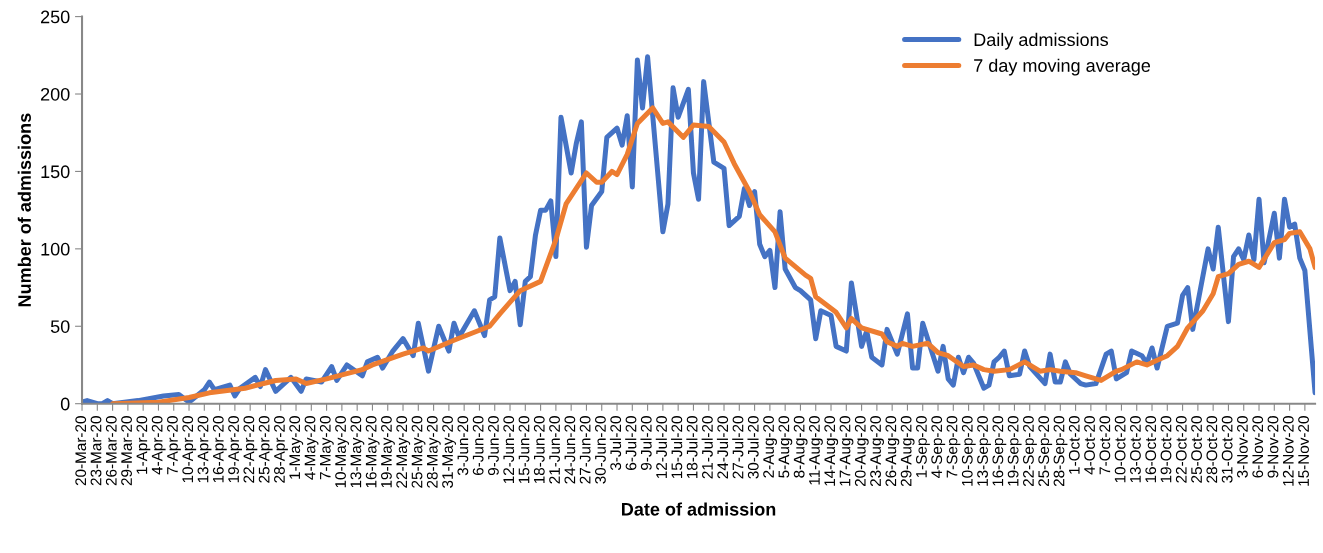 The height and width of the screenshot is (553, 1323). What do you see at coordinates (707, 447) in the screenshot?
I see `x-tick-label: 21-Jul-20` at bounding box center [707, 447].